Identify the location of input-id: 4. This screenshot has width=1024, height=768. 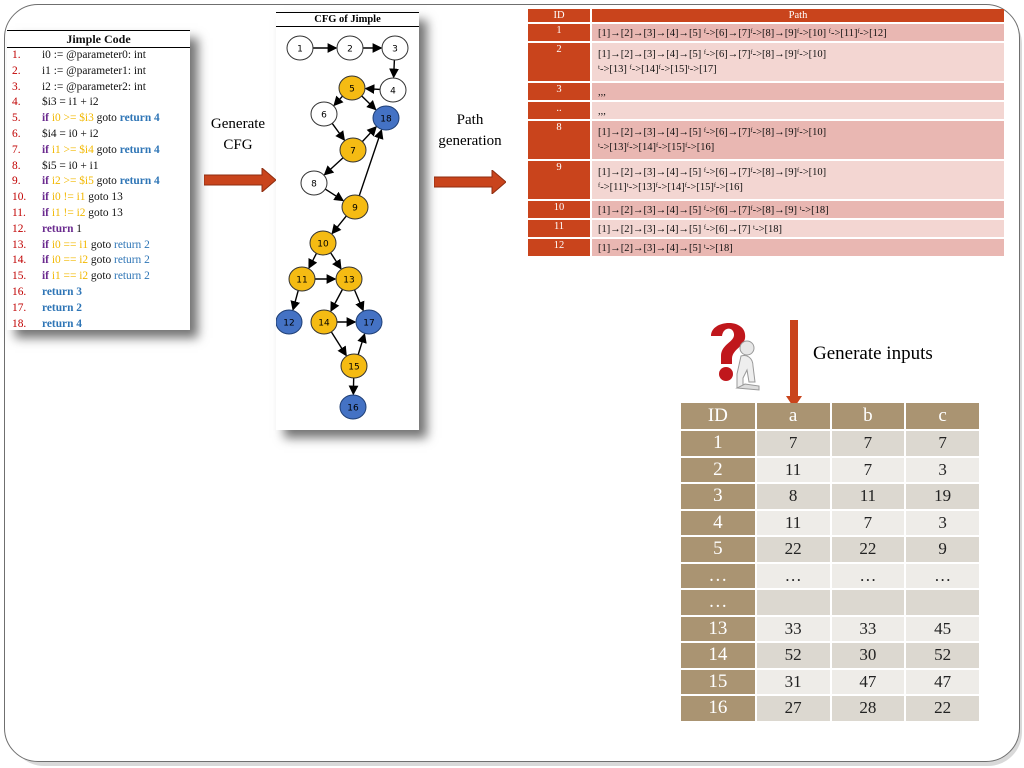
(719, 523).